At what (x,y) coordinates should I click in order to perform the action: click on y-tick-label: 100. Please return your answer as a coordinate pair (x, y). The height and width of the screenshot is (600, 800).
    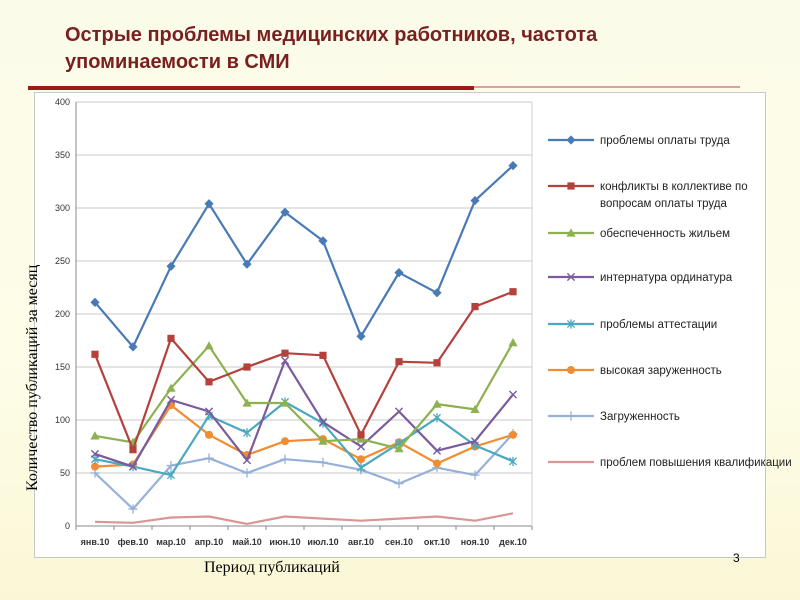
    Looking at the image, I should click on (62, 420).